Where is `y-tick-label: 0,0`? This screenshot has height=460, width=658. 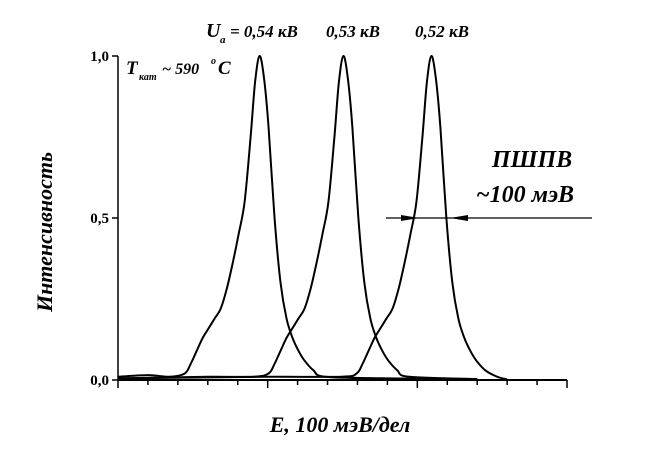
y-tick-label: 0,0 is located at coordinates (99, 381).